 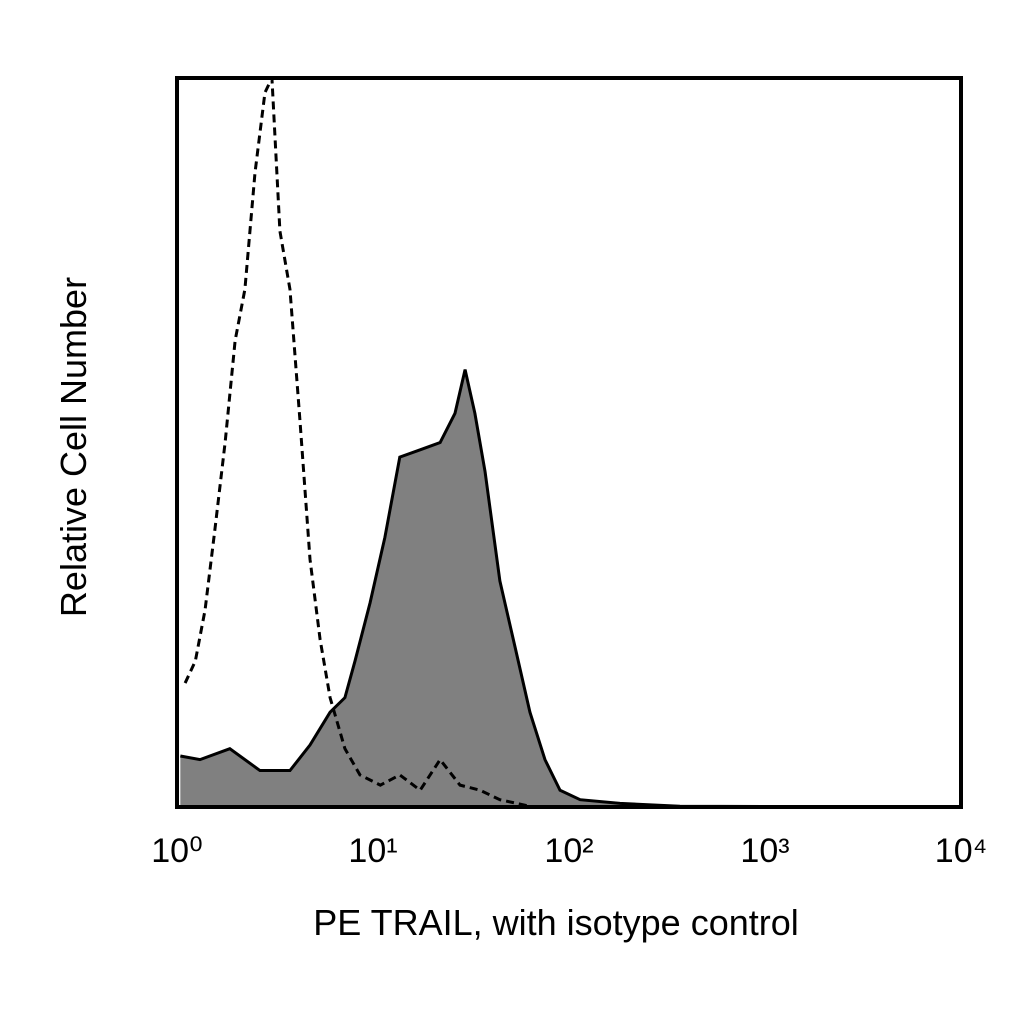 I want to click on x-axis-title: PE TRAIL, with isotype control, so click(x=556, y=922).